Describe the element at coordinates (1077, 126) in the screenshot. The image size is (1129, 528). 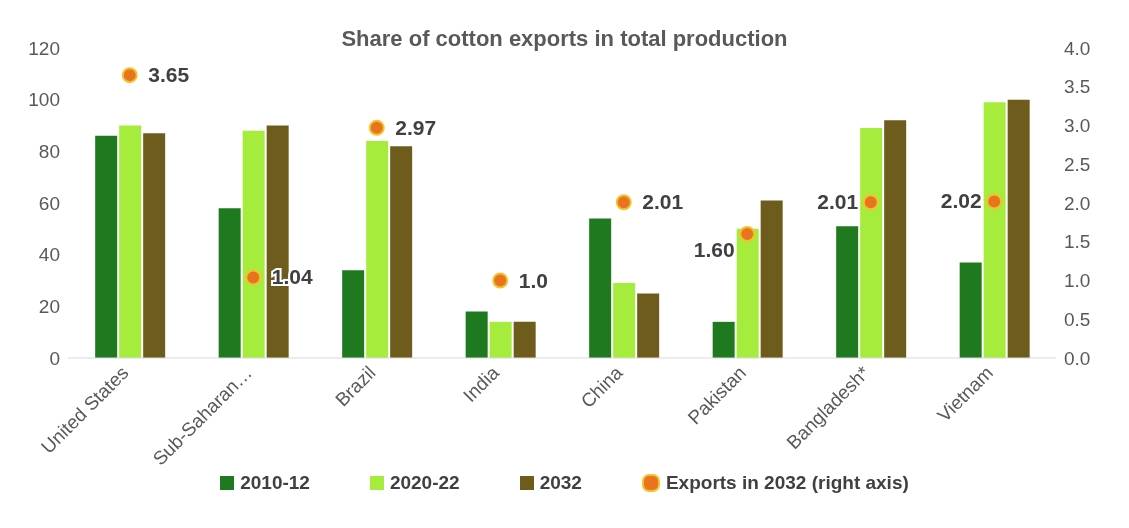
I see `y2-tick-label: 3.0` at that location.